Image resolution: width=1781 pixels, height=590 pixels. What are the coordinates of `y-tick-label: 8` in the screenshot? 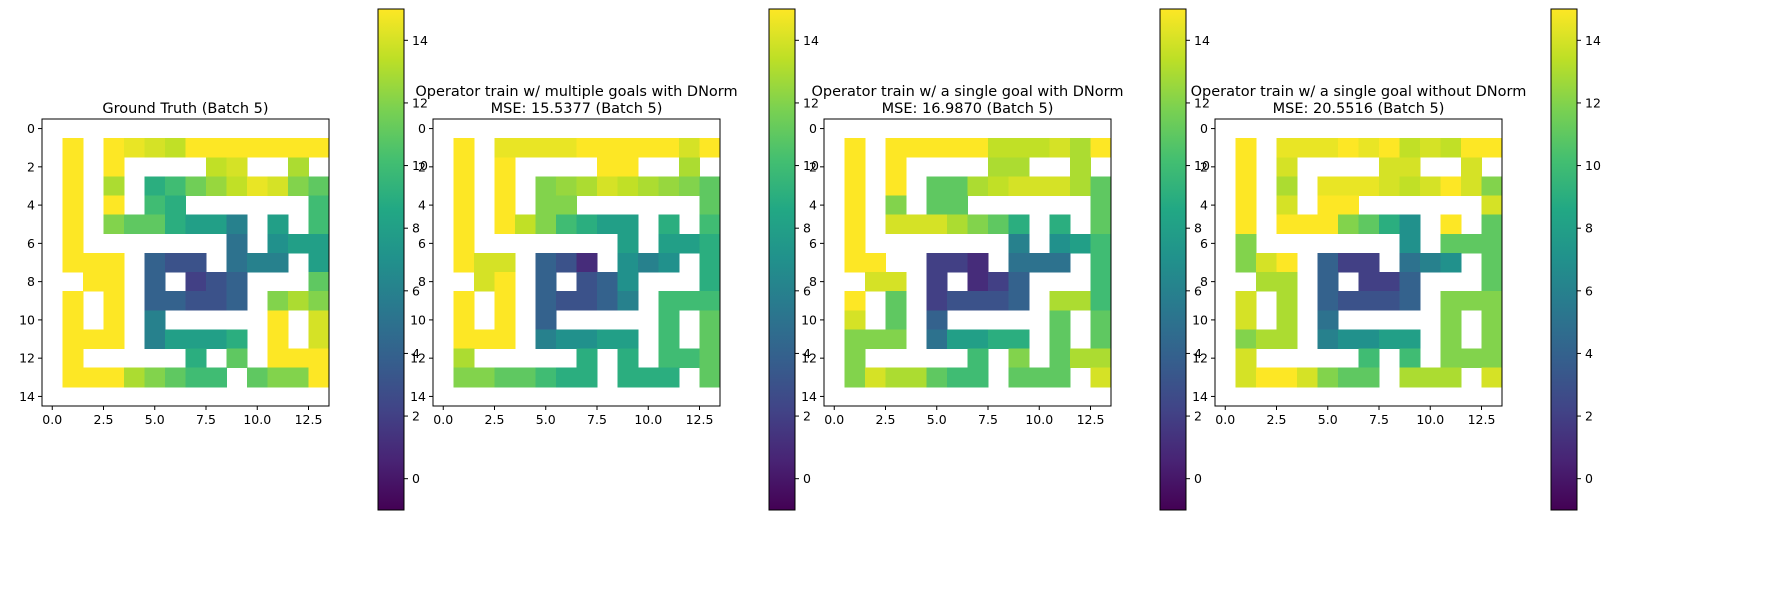 It's located at (31, 281).